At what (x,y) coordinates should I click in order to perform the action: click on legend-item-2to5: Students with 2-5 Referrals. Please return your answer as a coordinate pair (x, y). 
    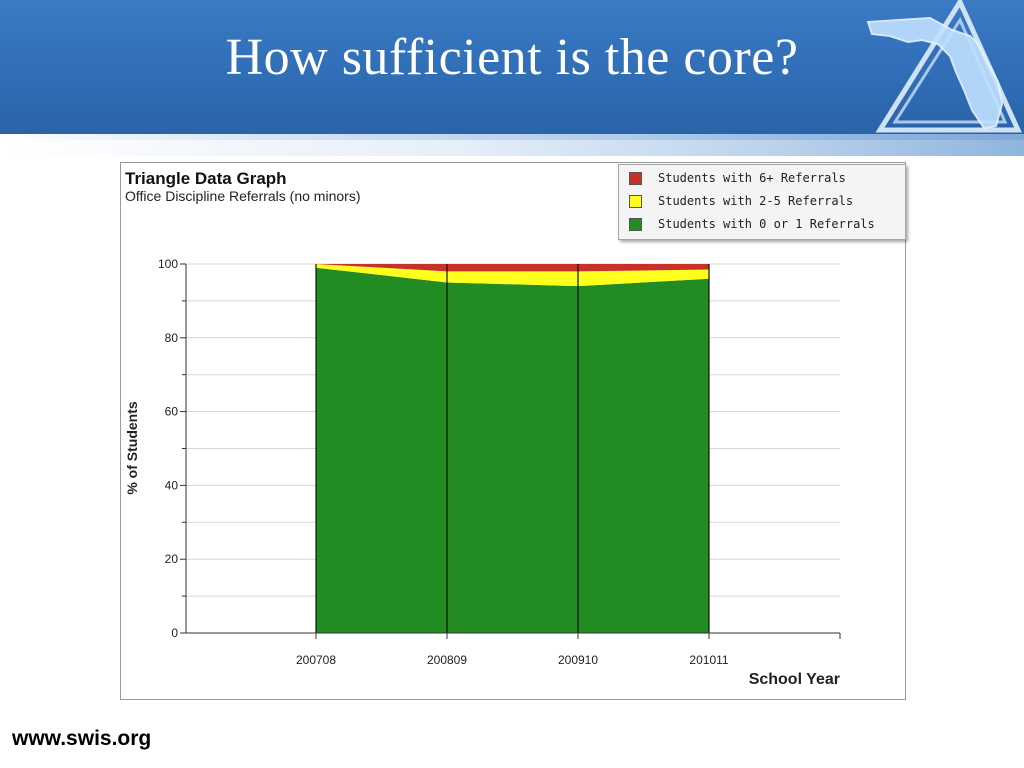
    Looking at the image, I should click on (741, 201).